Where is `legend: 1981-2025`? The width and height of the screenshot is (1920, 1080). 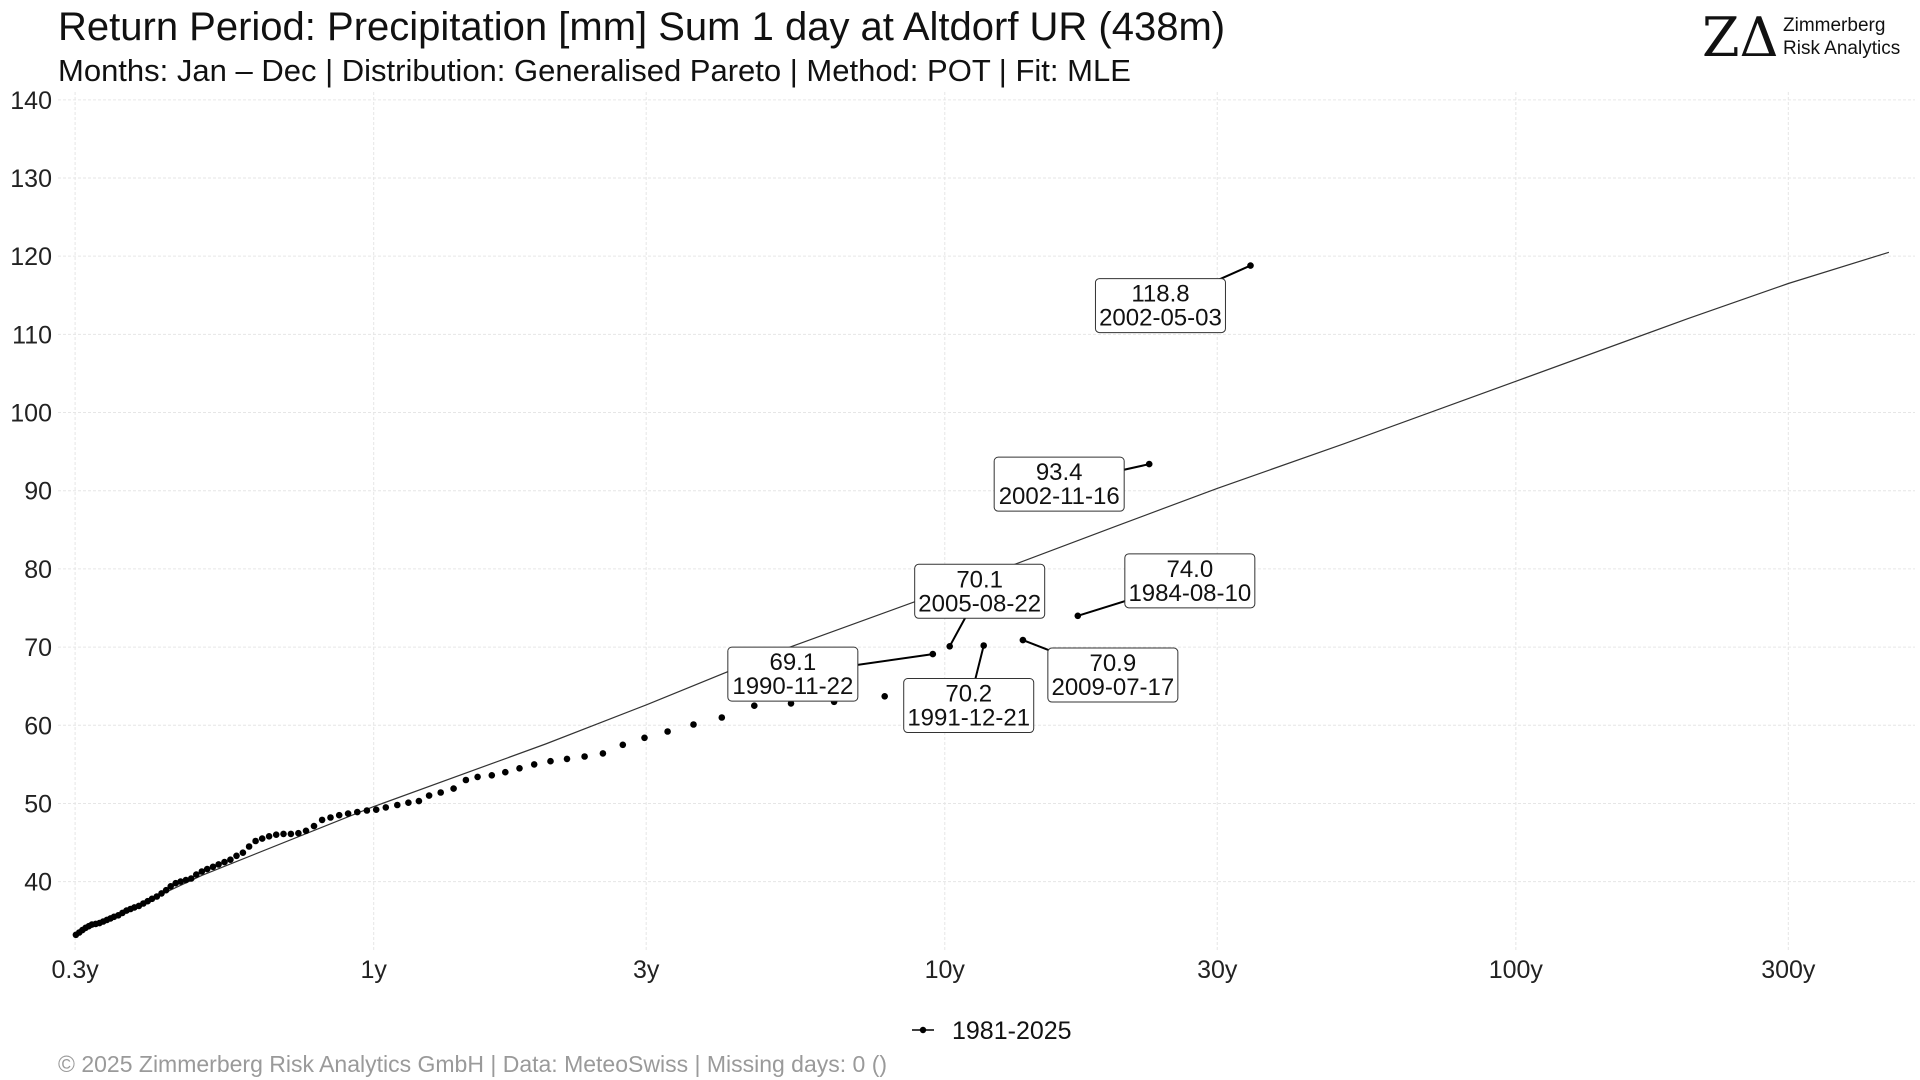
legend: 1981-2025 is located at coordinates (992, 1031).